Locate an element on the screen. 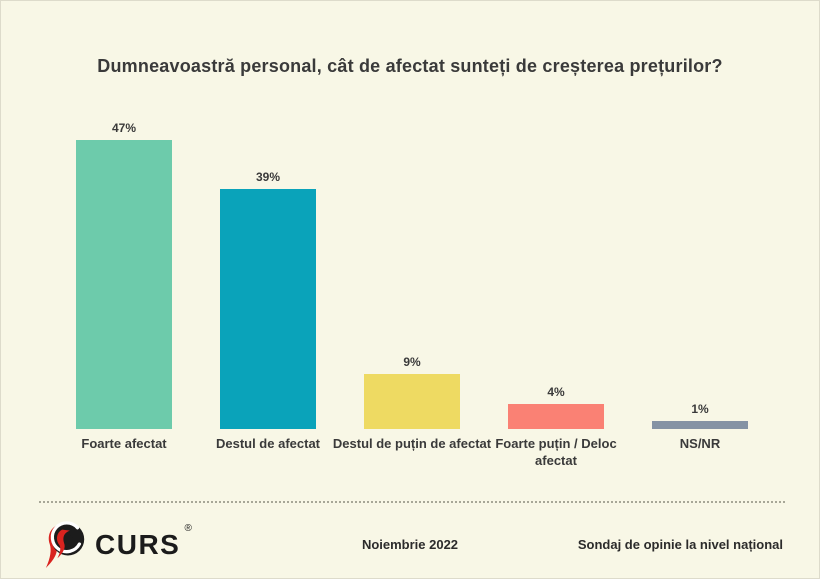 The width and height of the screenshot is (820, 579). bar-category-label: Destul de afectat is located at coordinates (268, 443).